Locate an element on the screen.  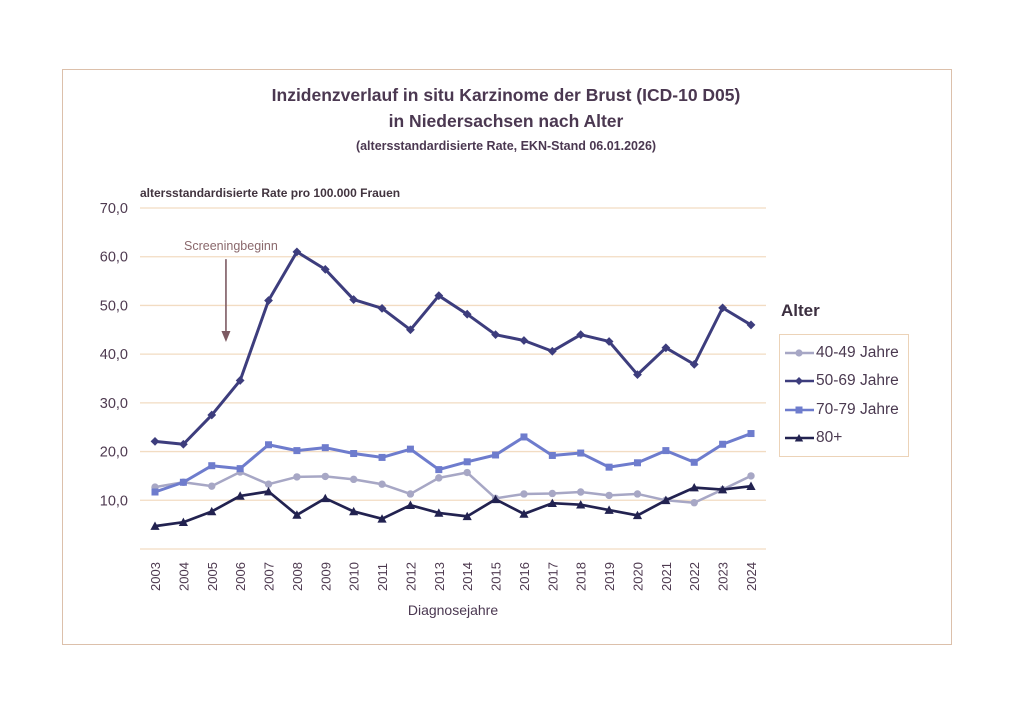
legend-item-70-79-jahre: 70-79 Jahre is located at coordinates (846, 410).